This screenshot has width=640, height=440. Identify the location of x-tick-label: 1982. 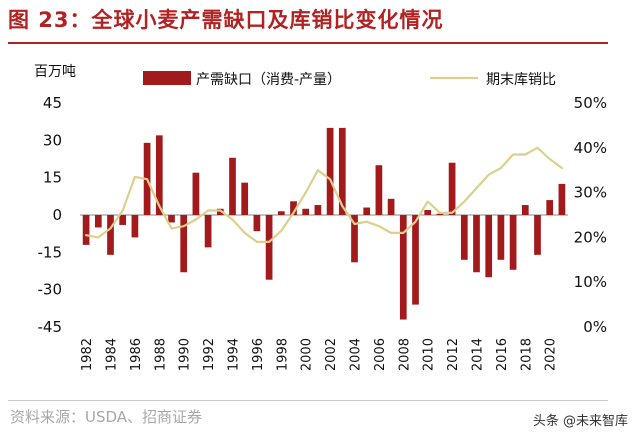
(87, 354).